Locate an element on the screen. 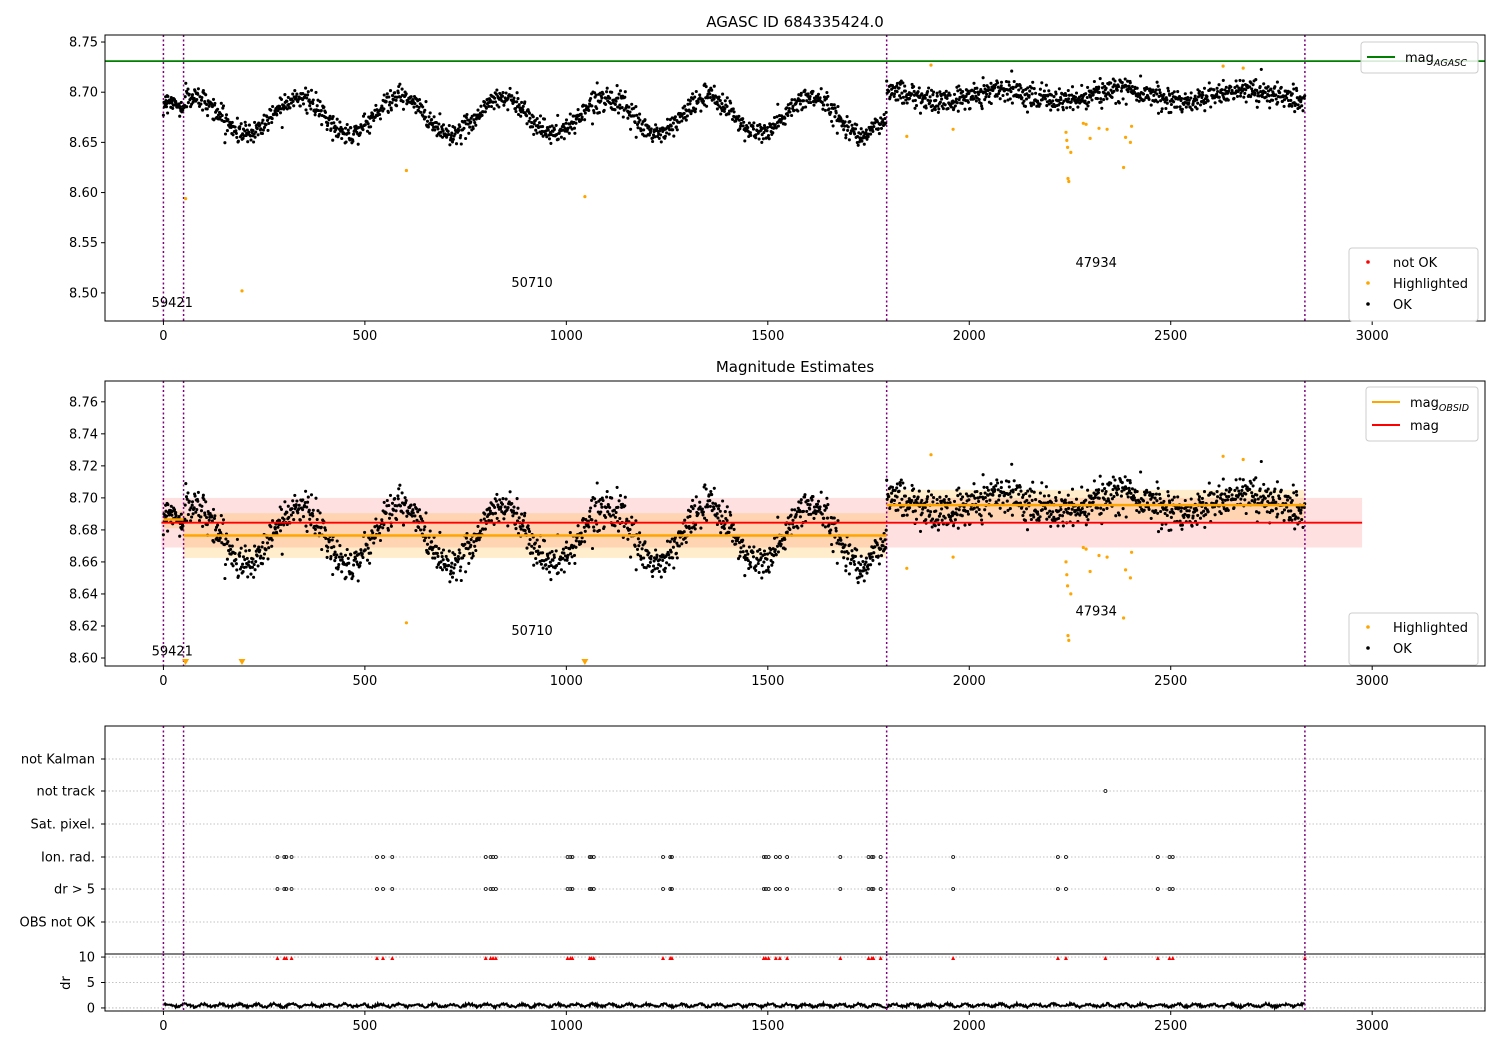  legend-box is located at coordinates (1419, 57).